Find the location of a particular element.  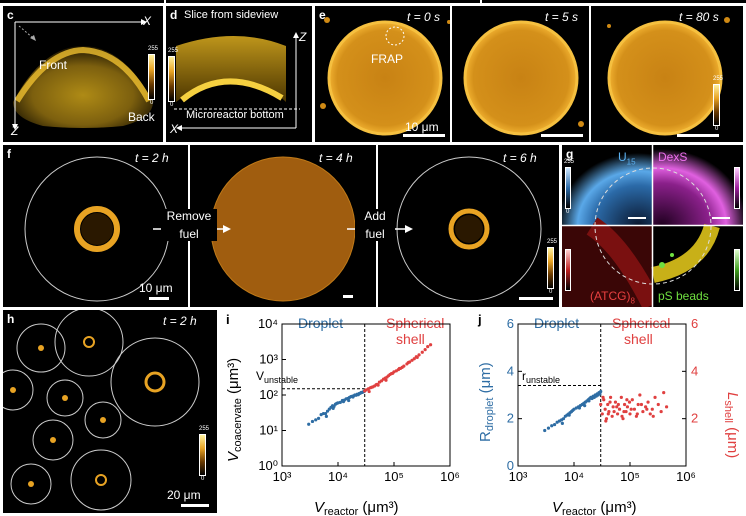

colorbar-g-green is located at coordinates (737, 270).